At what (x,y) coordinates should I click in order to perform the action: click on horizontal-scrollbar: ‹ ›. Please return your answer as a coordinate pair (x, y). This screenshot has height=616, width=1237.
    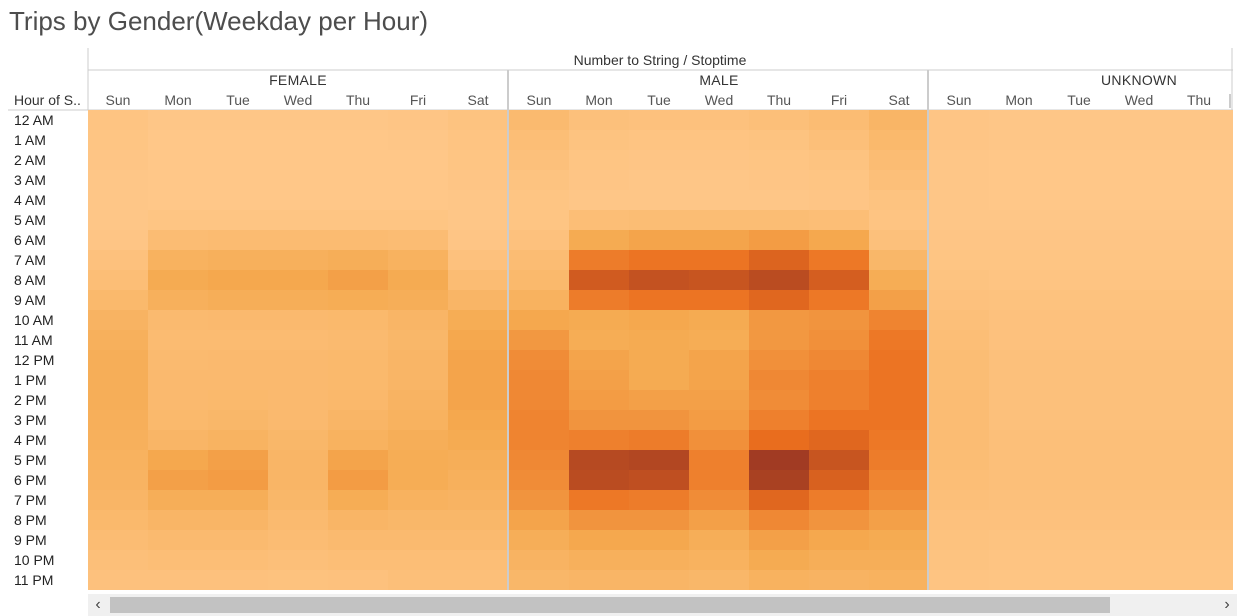
    Looking at the image, I should click on (662, 605).